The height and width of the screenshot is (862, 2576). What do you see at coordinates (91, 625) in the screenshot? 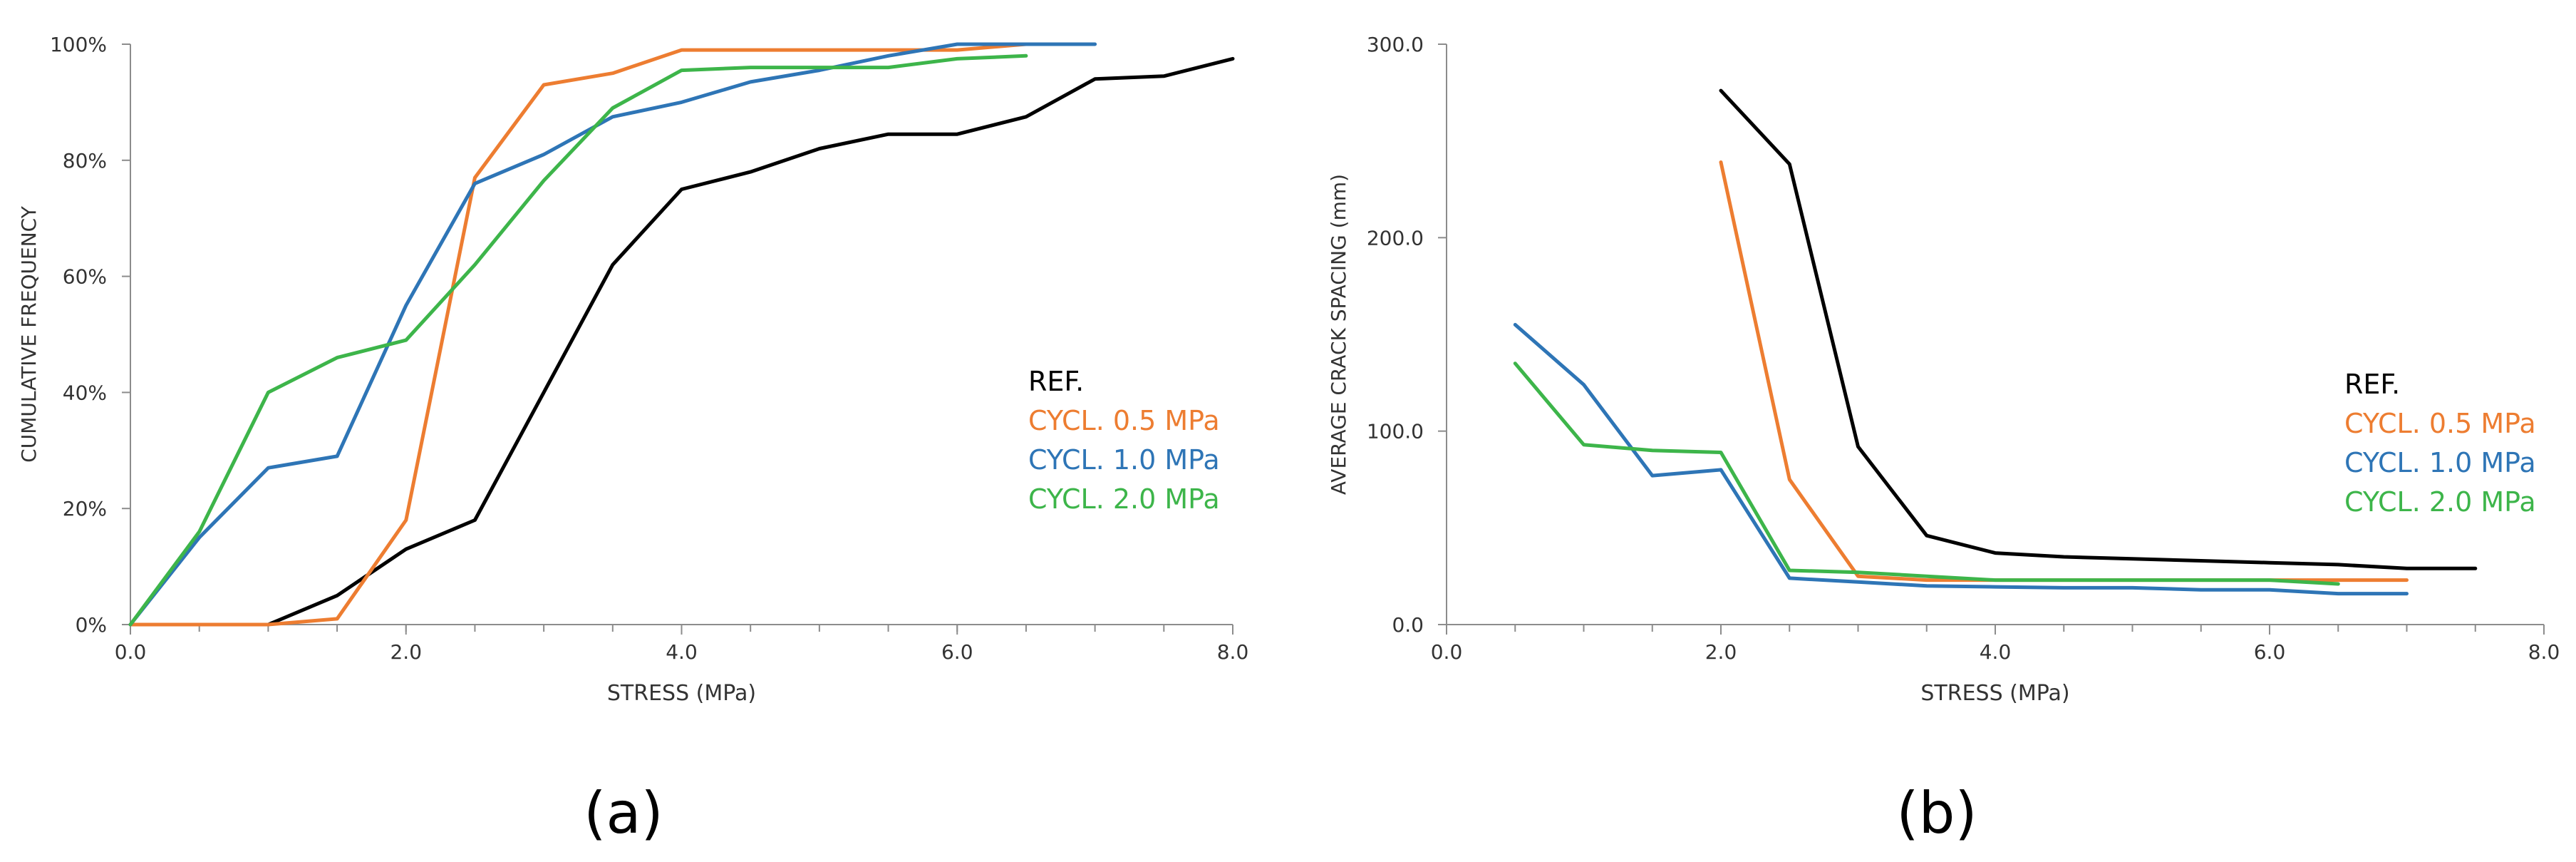
I see `y-tick-label: 0%` at bounding box center [91, 625].